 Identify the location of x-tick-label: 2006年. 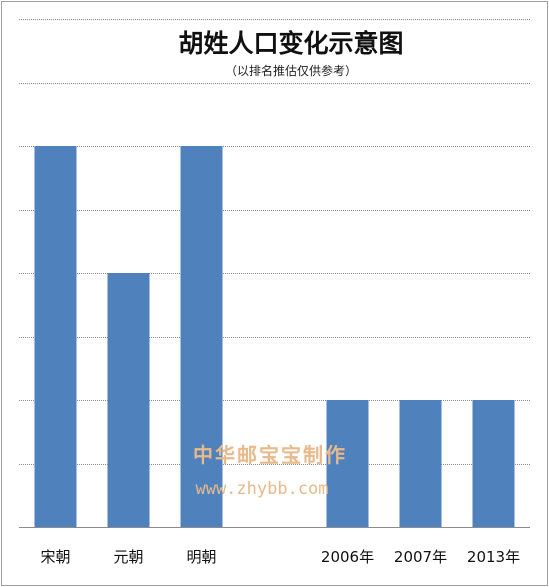
(347, 557).